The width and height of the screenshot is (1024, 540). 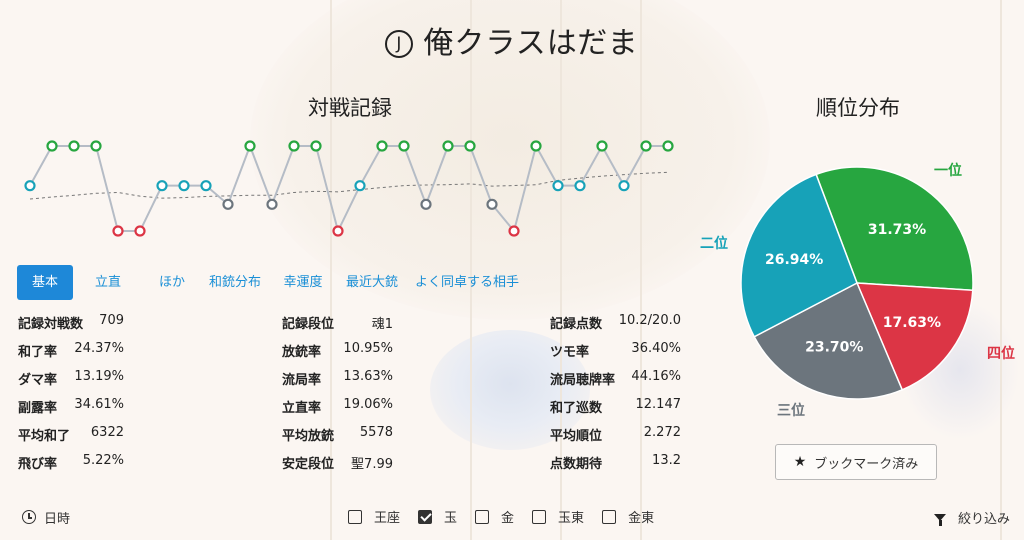 What do you see at coordinates (171, 282) in the screenshot?
I see `tab-2: ほか` at bounding box center [171, 282].